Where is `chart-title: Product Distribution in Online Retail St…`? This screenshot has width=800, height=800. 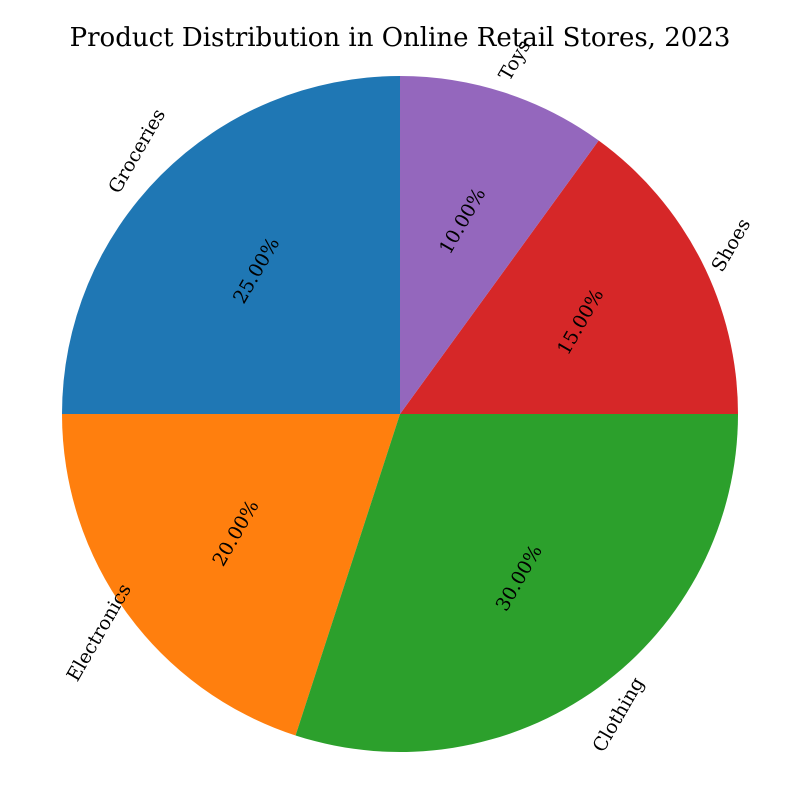 chart-title: Product Distribution in Online Retail St… is located at coordinates (400, 38).